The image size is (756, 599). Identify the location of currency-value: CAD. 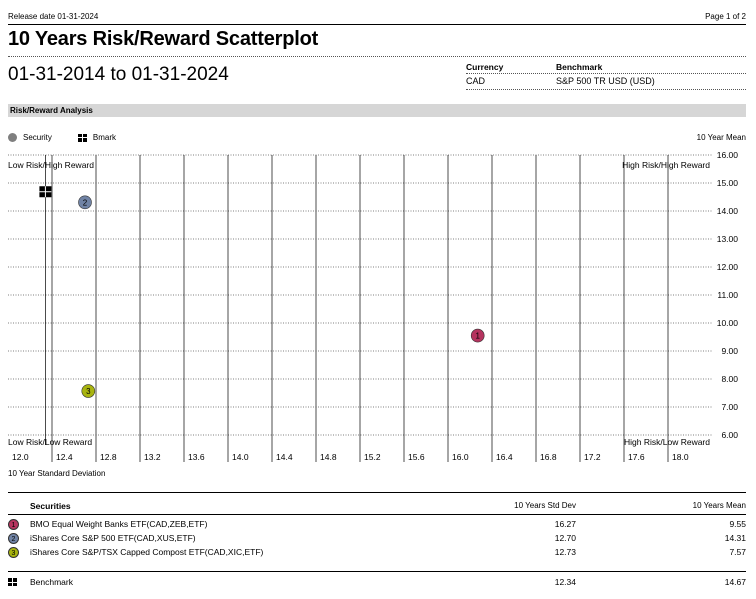
(476, 81).